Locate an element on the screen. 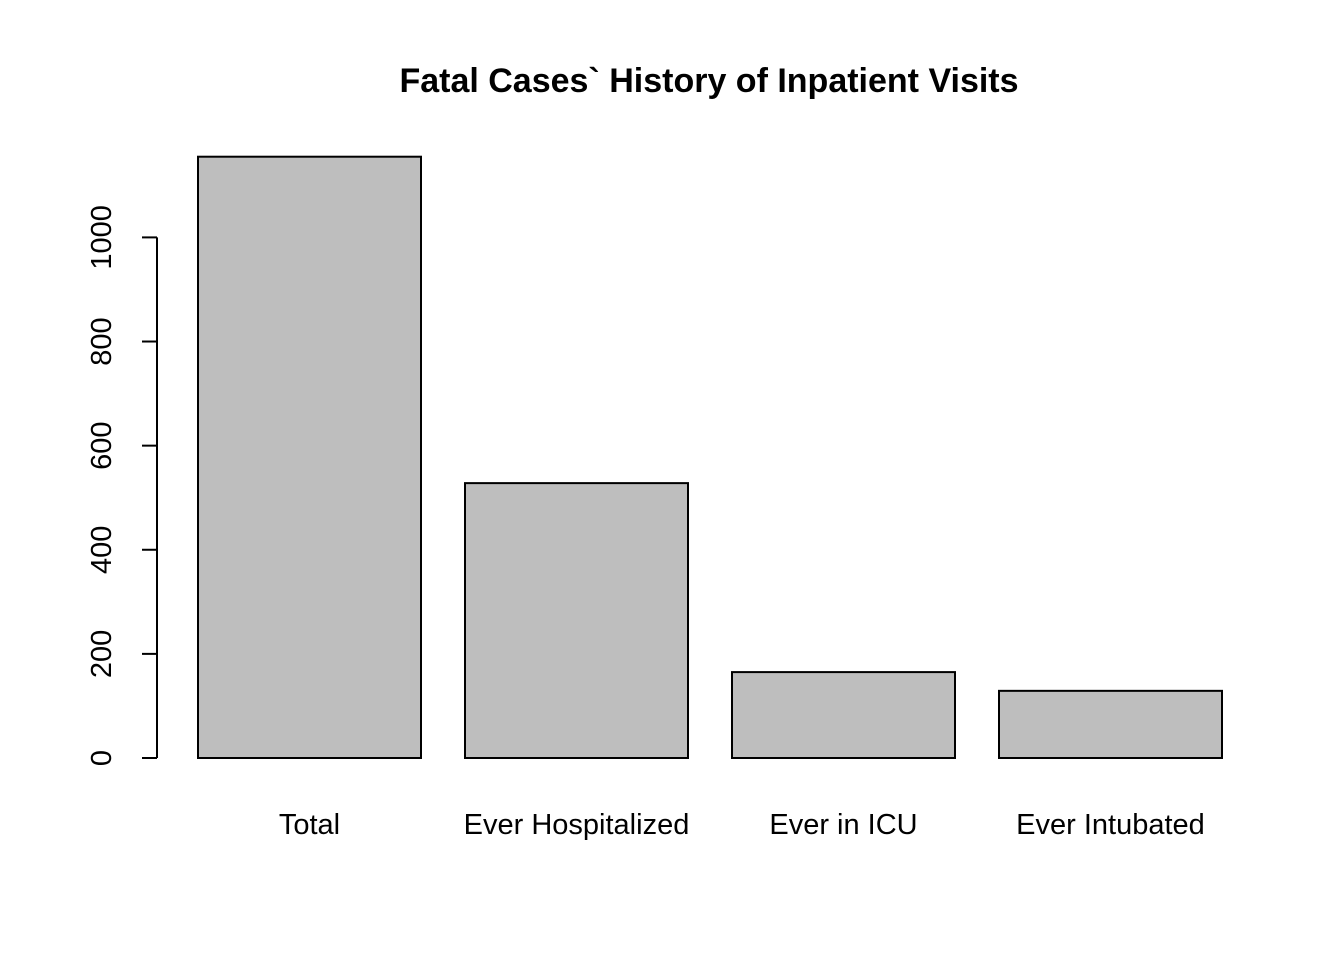 This screenshot has height=960, width=1344. bar-ever-in-icu is located at coordinates (843, 715).